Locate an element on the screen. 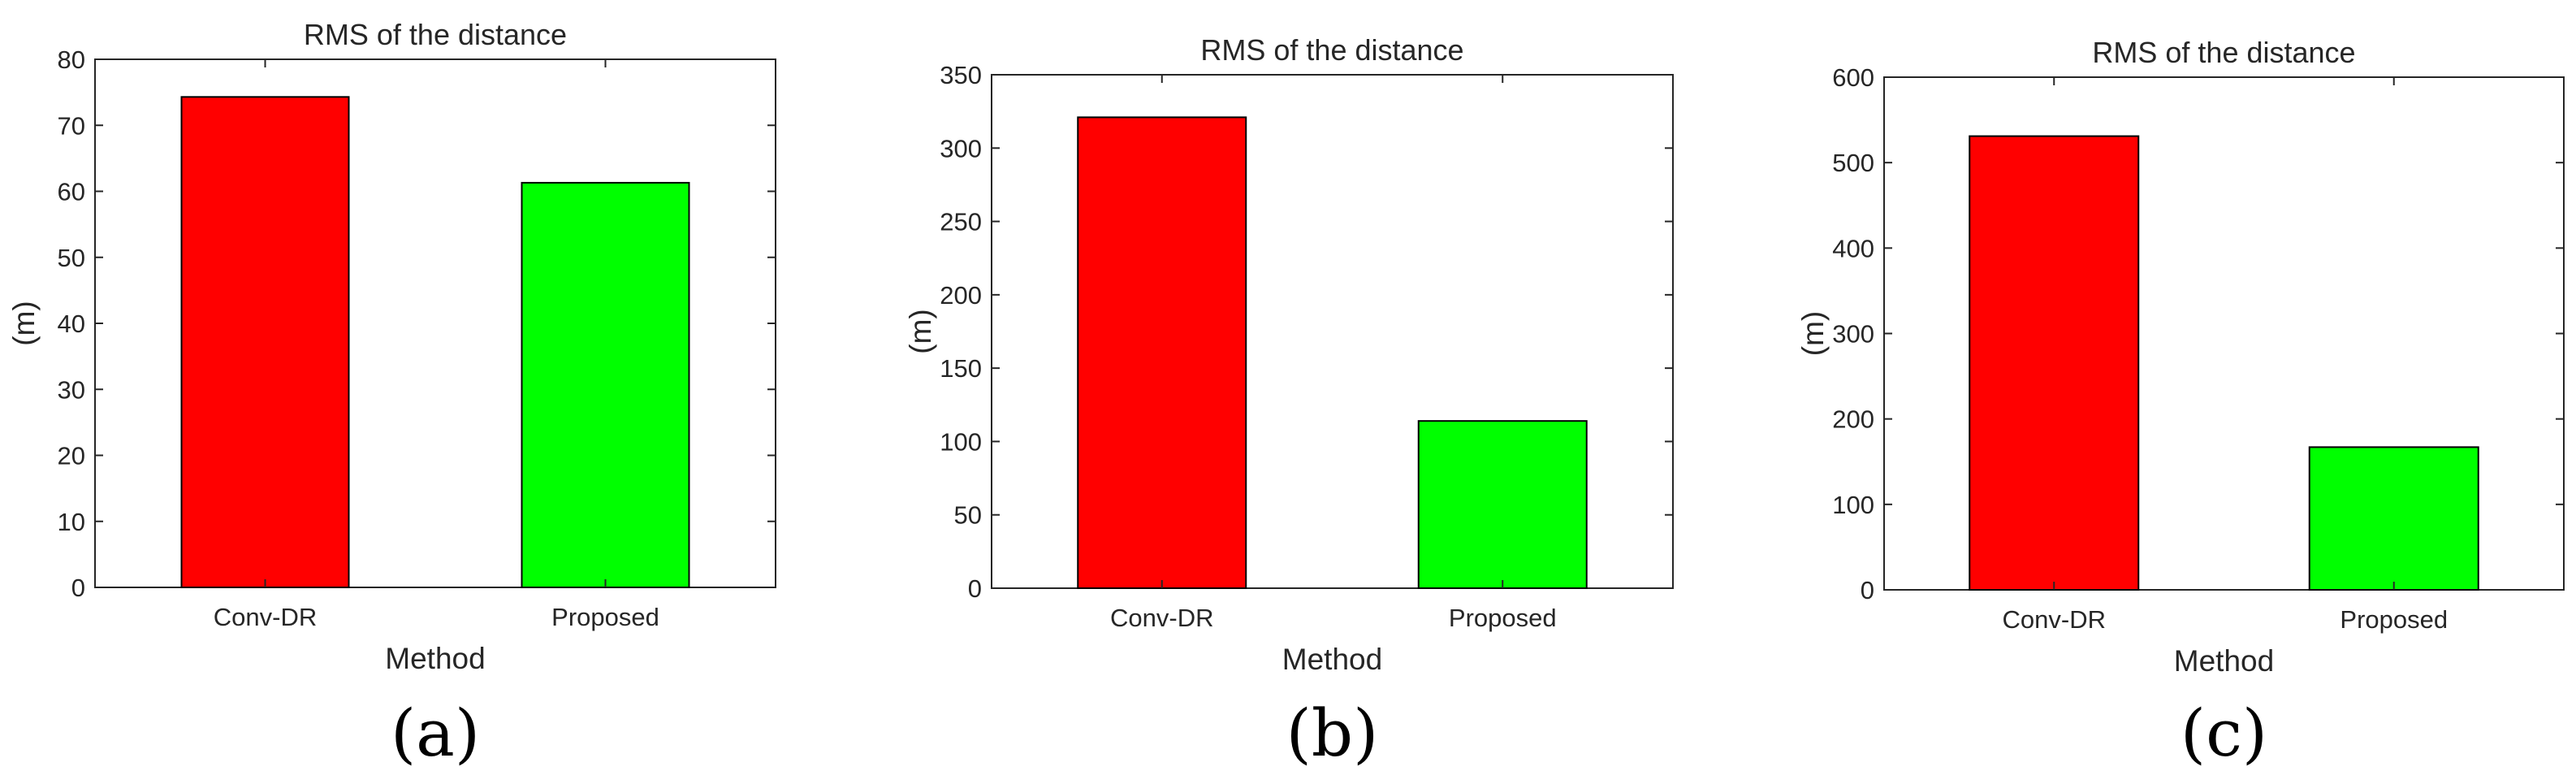  y-tick-label: 20 is located at coordinates (71, 456).